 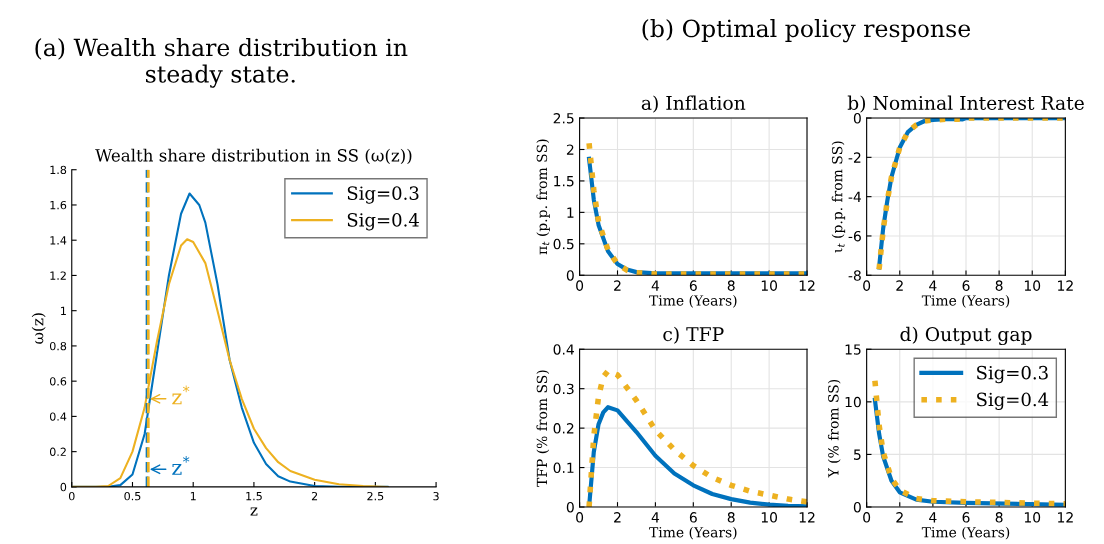 I want to click on y-axis-title: TFP (% from SS), so click(x=543, y=428).